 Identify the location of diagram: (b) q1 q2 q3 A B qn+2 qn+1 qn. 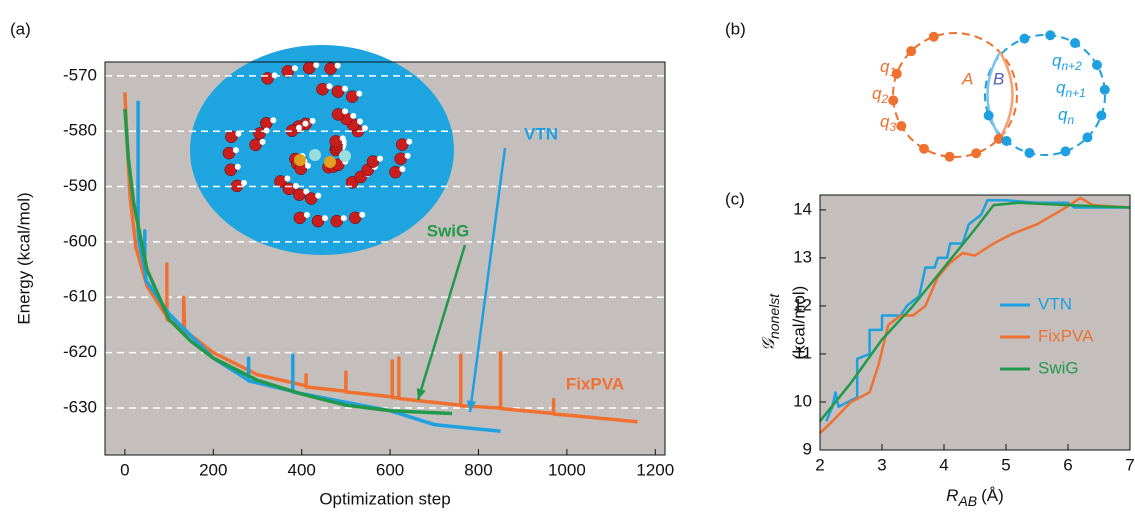
(915, 88).